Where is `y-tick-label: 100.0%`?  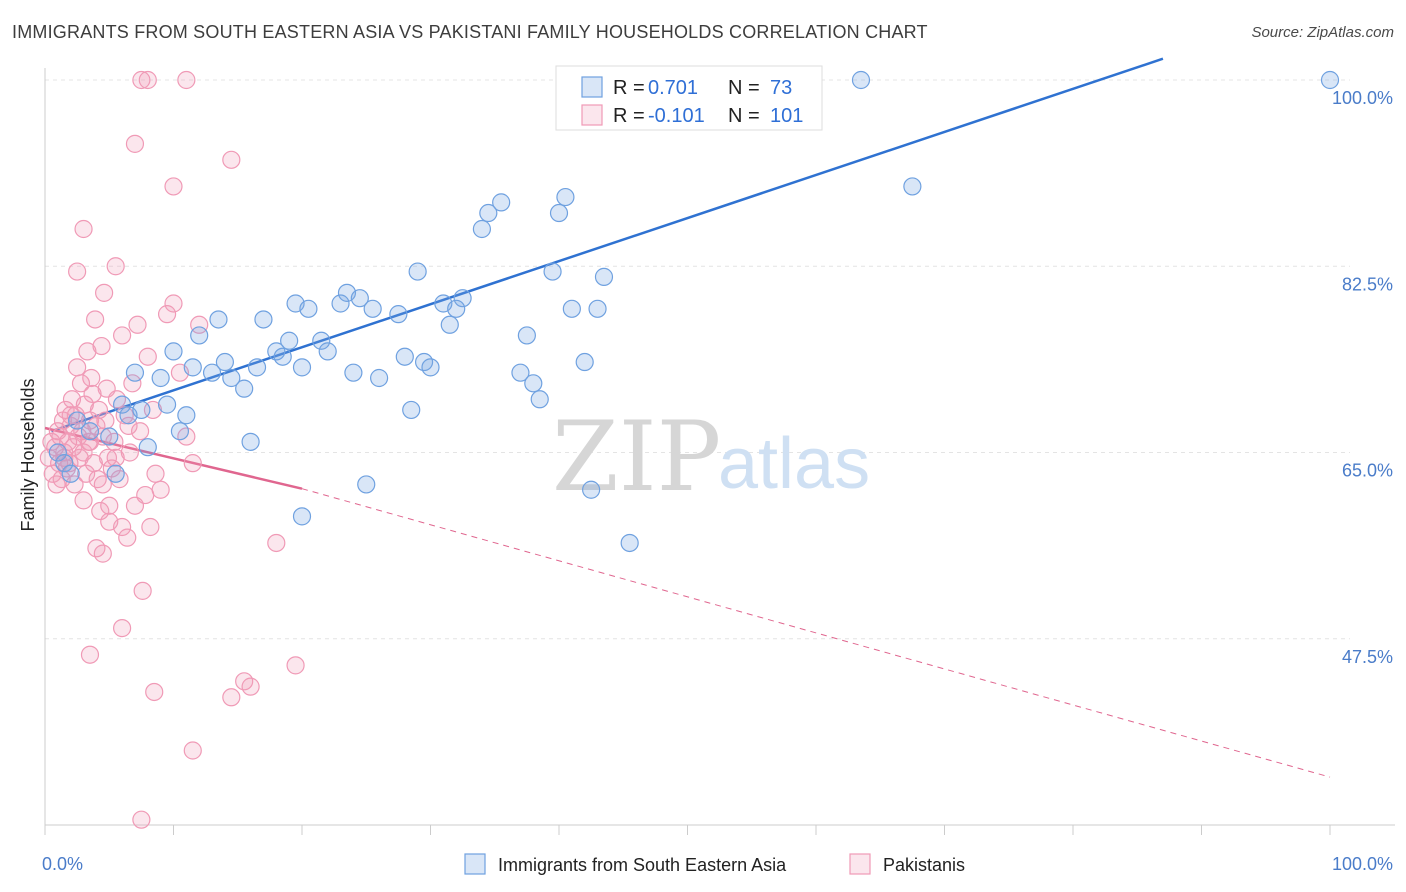 y-tick-label: 100.0% is located at coordinates (1362, 98).